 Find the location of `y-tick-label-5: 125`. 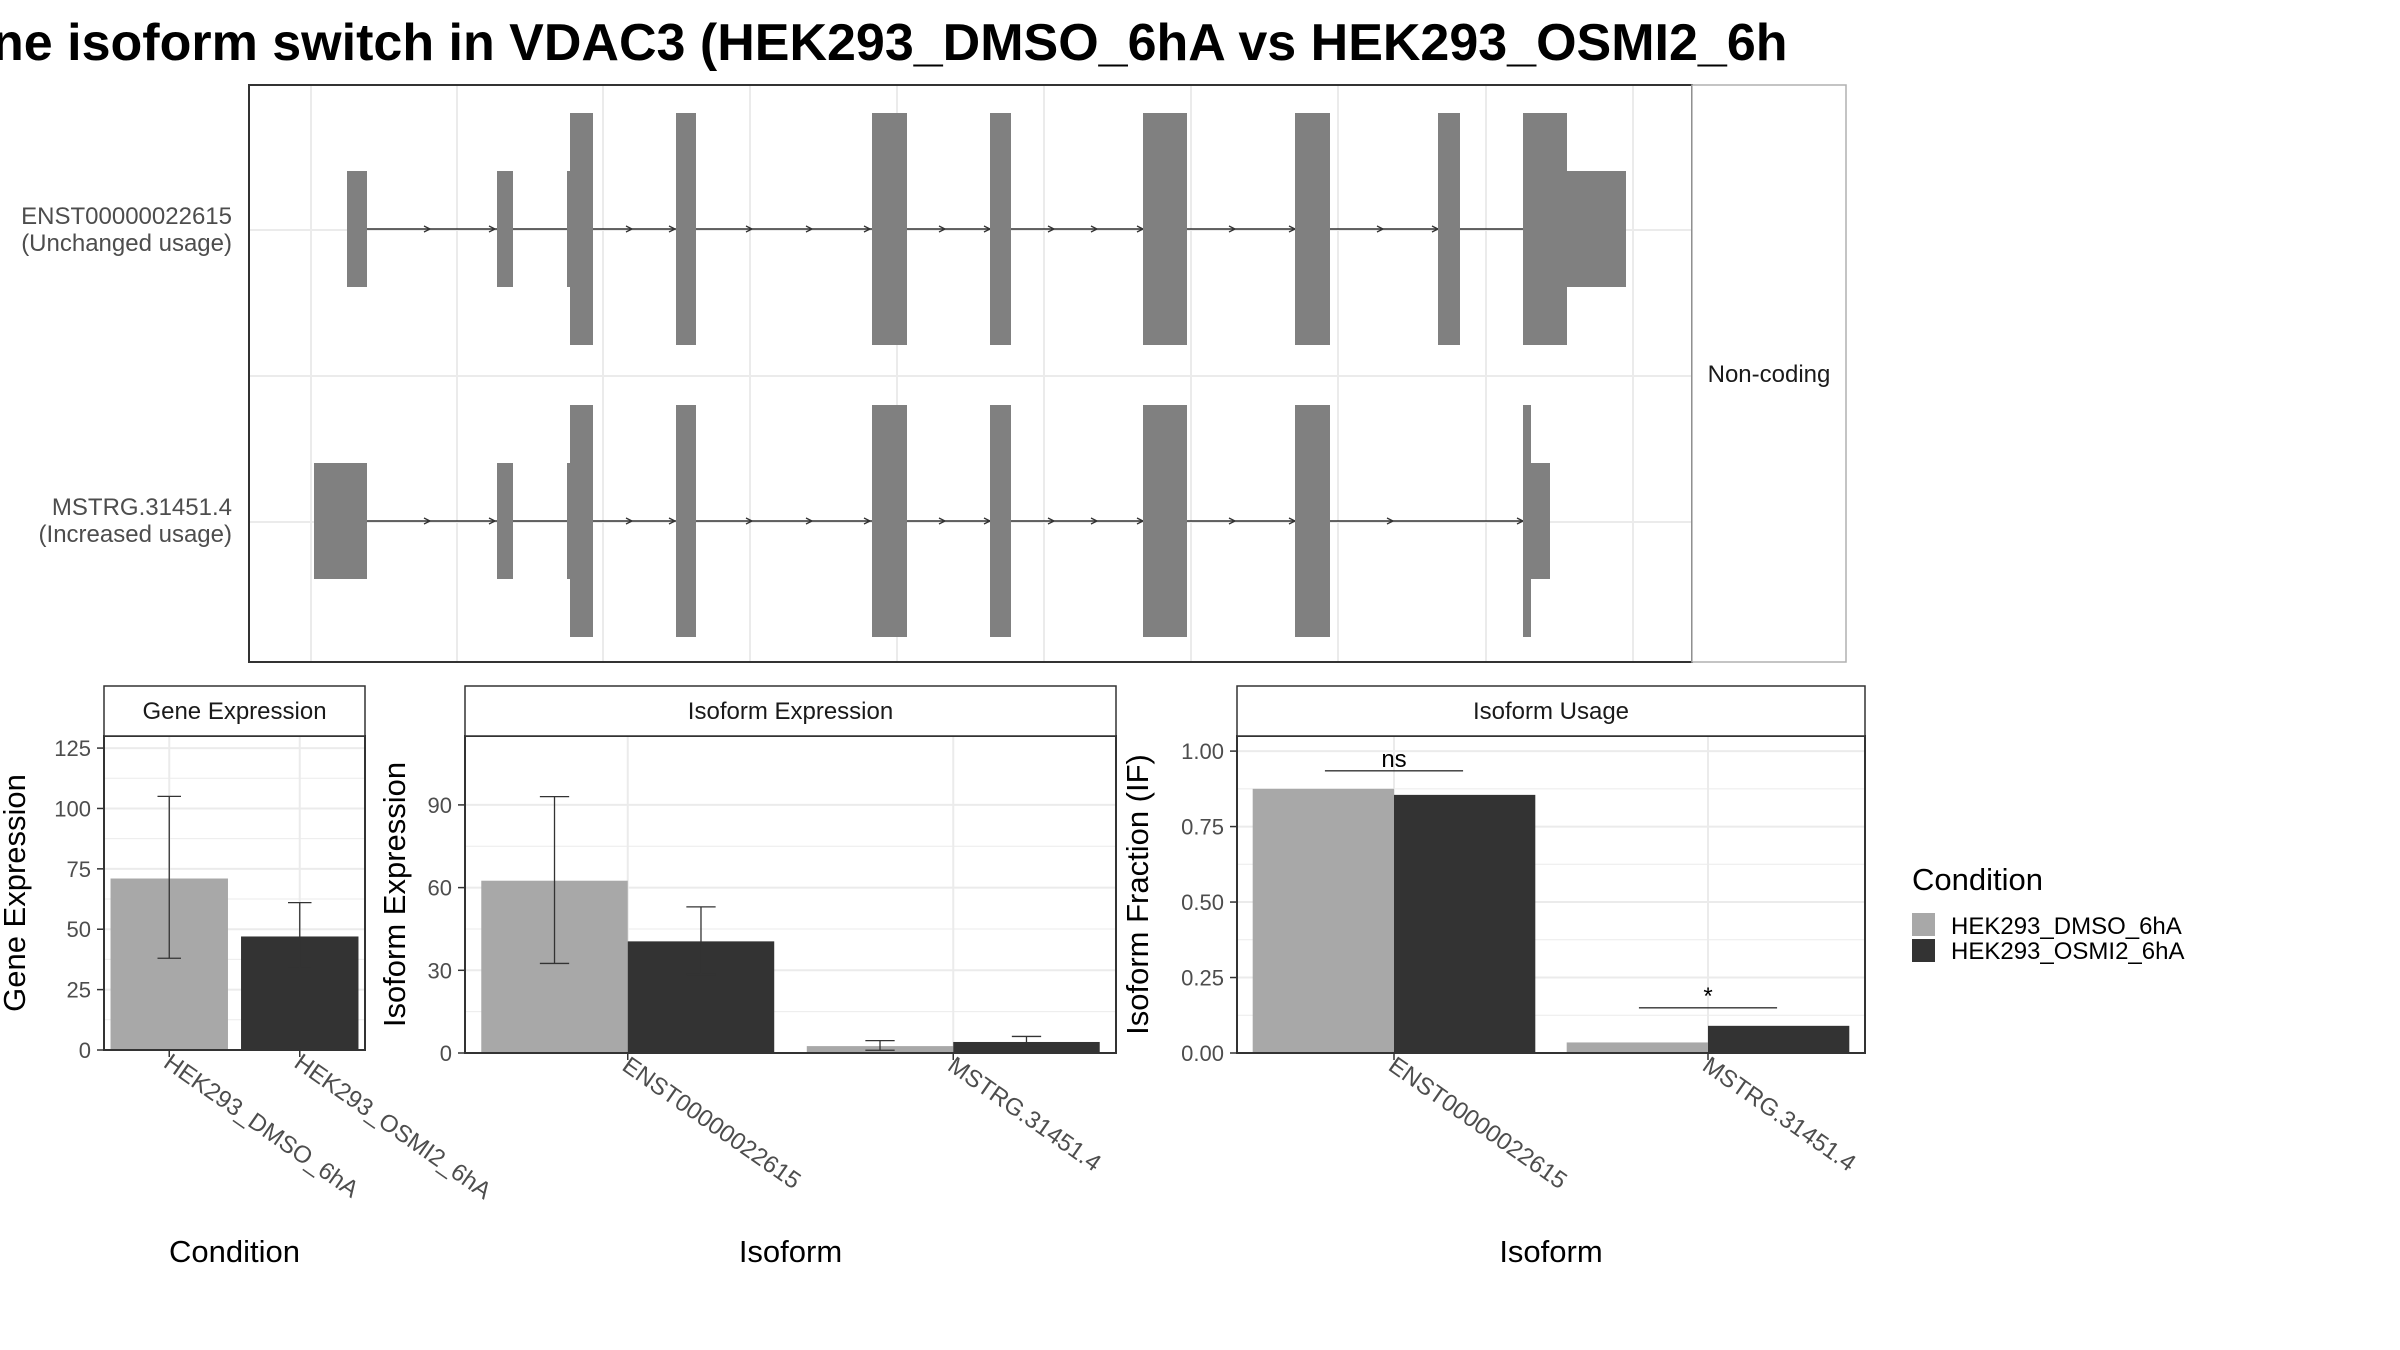

y-tick-label-5: 125 is located at coordinates (72, 748).